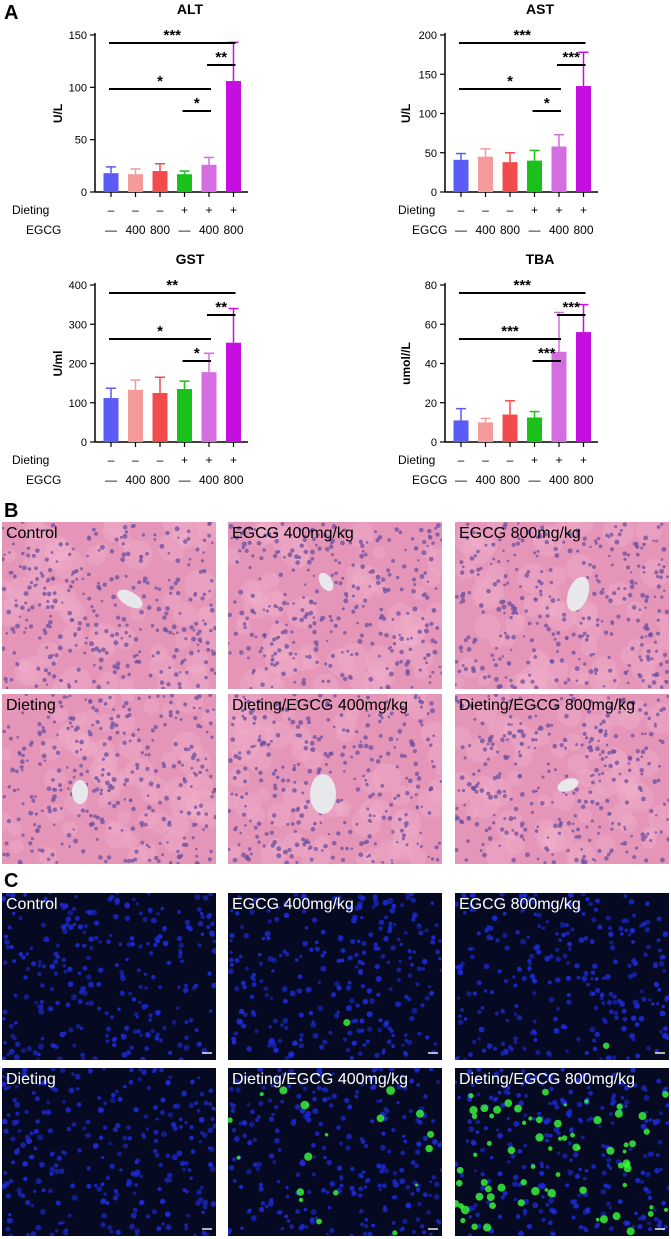 This screenshot has width=671, height=1239. What do you see at coordinates (547, 705) in the screenshot?
I see `image-label: Dieting/EGCG 800mg/kg` at bounding box center [547, 705].